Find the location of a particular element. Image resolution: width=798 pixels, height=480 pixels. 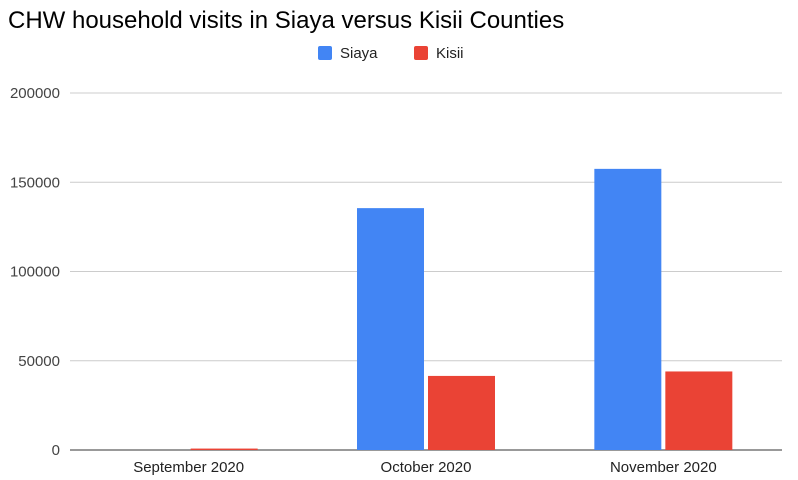

y-axis-tick-labels: 0 50000 100000 150000 200000 is located at coordinates (35, 272).